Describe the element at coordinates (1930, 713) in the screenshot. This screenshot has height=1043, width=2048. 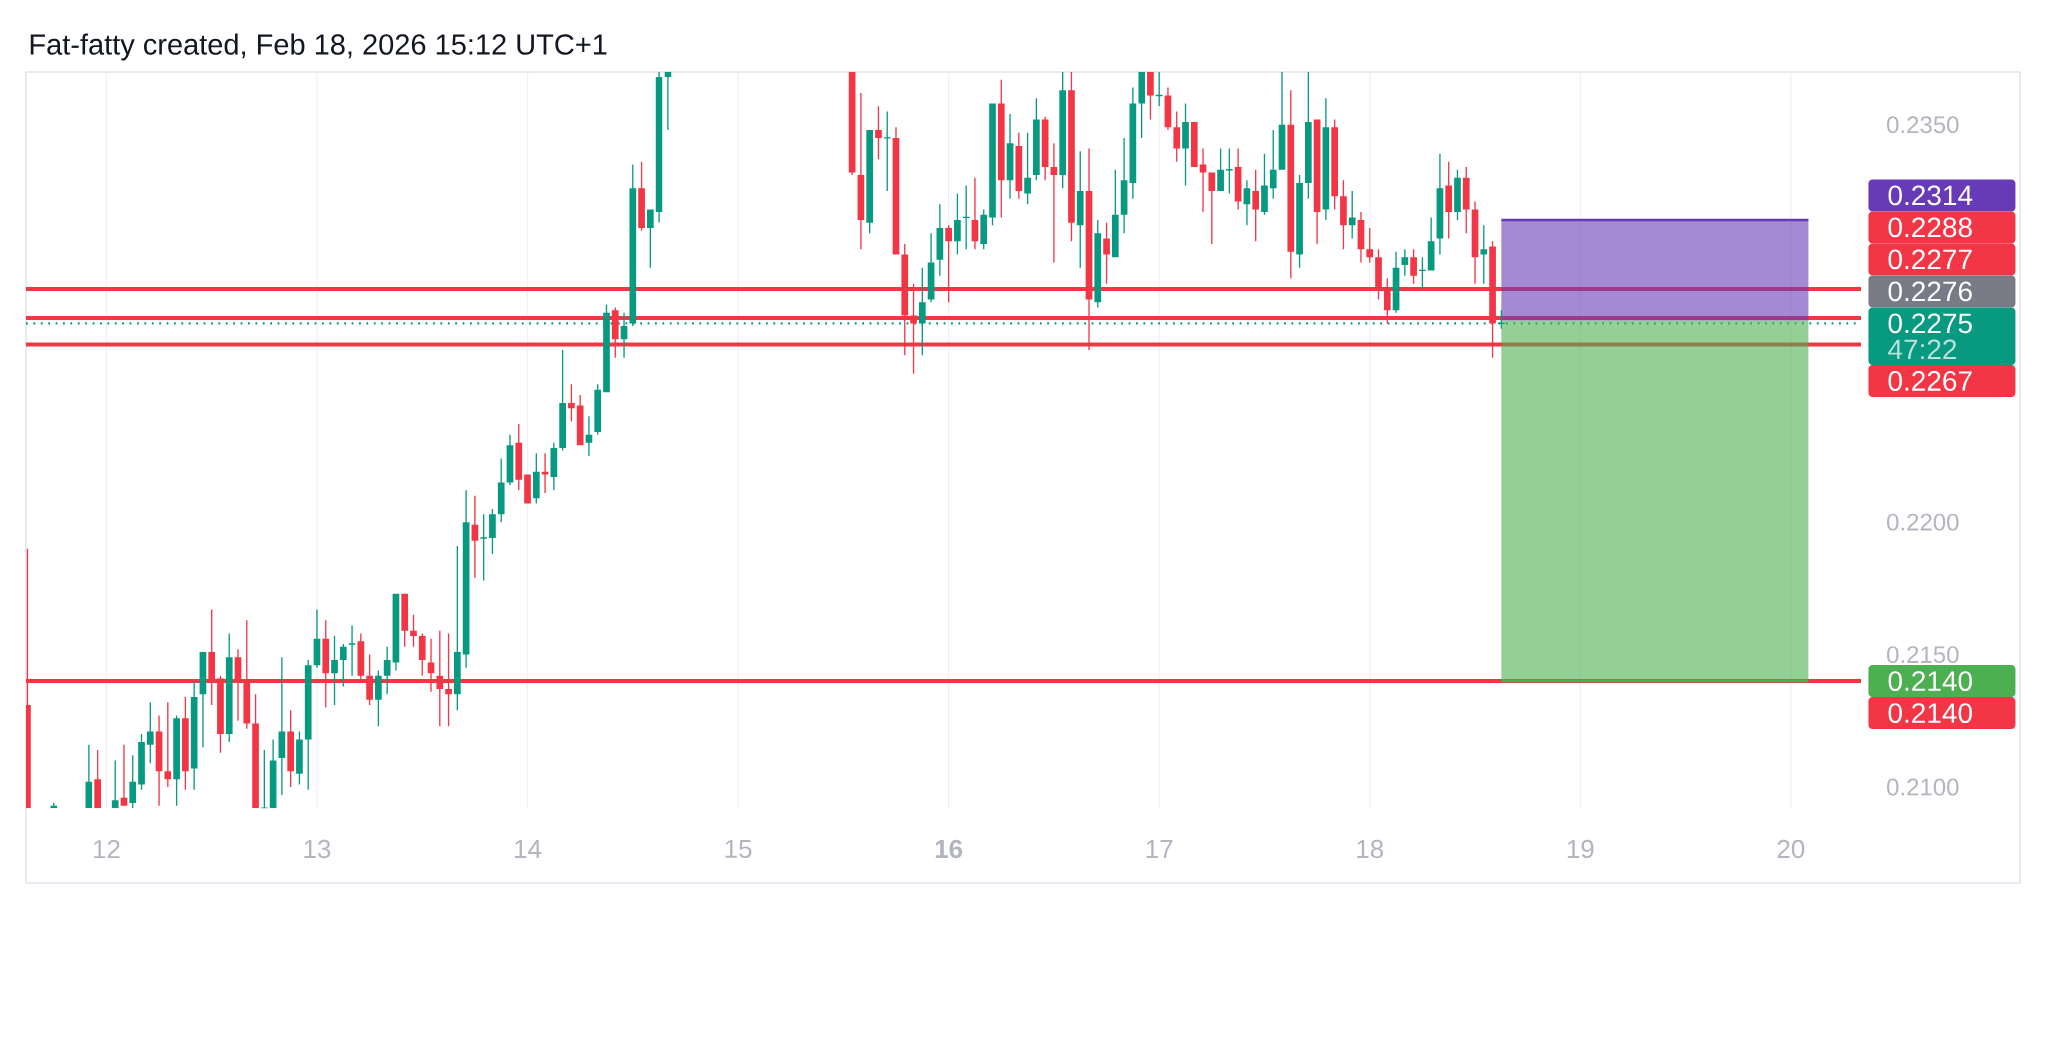
I see `ref-line-label: 0.2140` at that location.